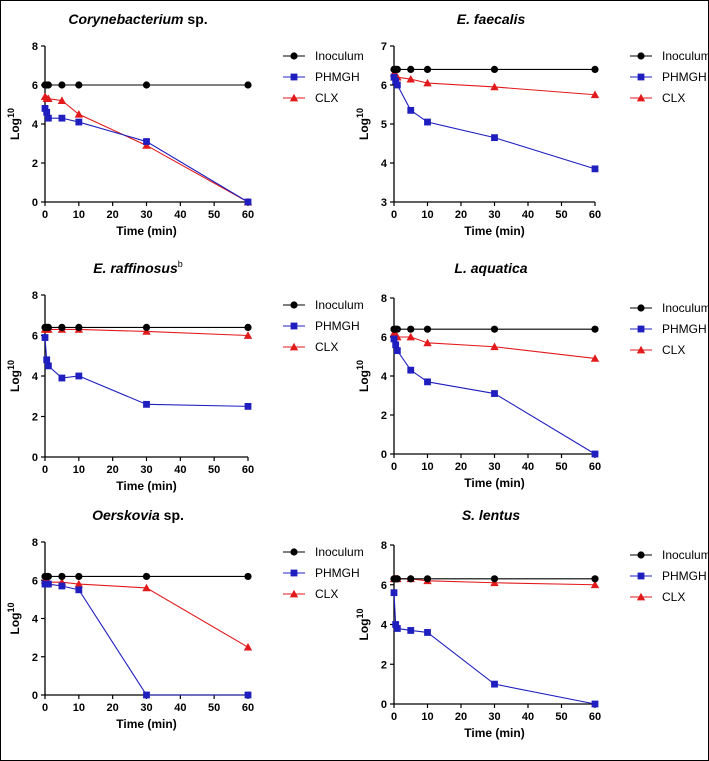 Image resolution: width=709 pixels, height=761 pixels. I want to click on y-tick-label: 0, so click(384, 705).